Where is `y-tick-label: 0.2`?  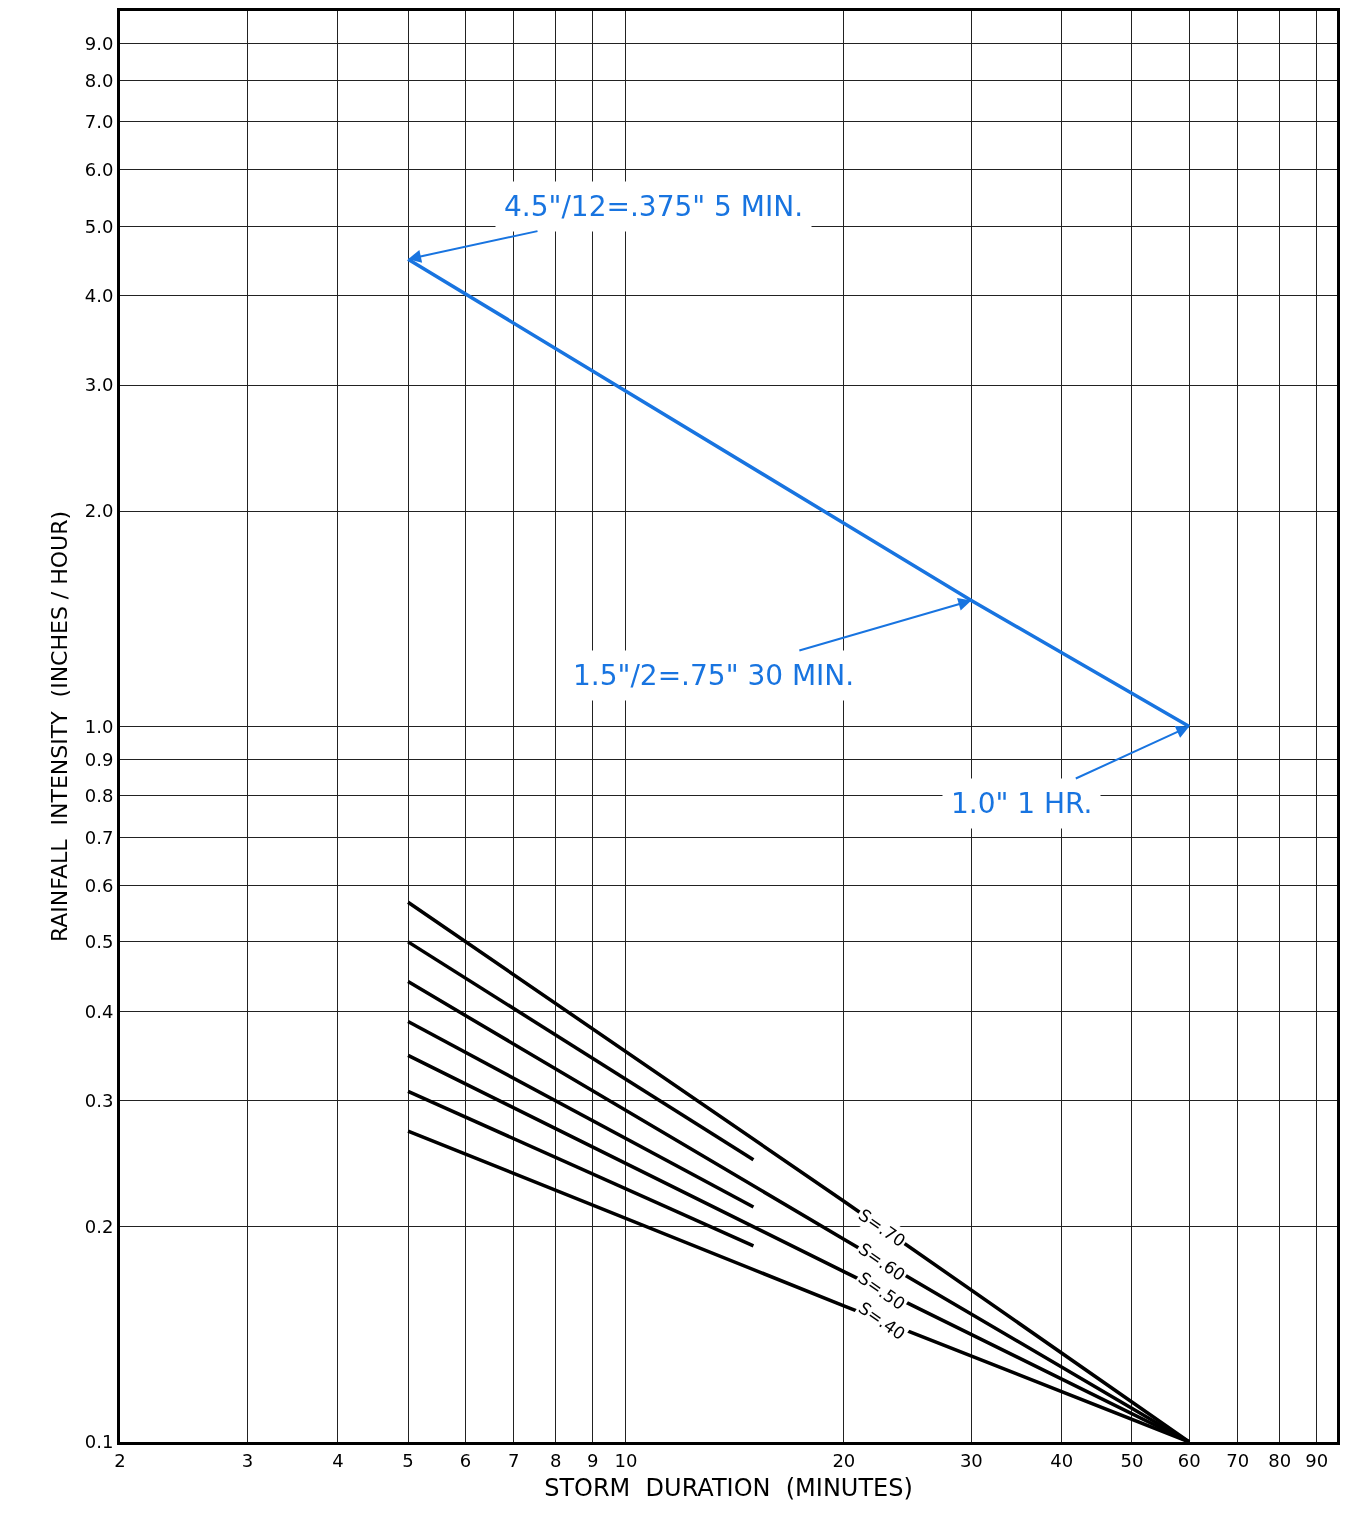 y-tick-label: 0.2 is located at coordinates (99, 1226).